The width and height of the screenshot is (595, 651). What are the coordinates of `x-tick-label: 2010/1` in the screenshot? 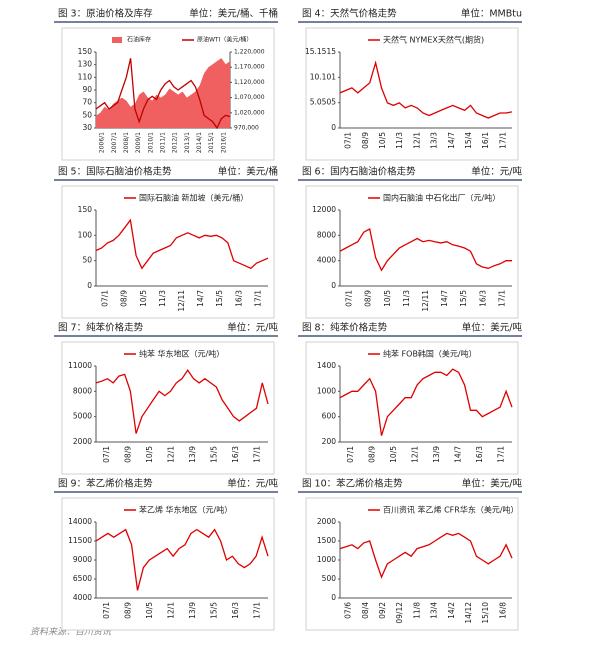 It's located at (150, 142).